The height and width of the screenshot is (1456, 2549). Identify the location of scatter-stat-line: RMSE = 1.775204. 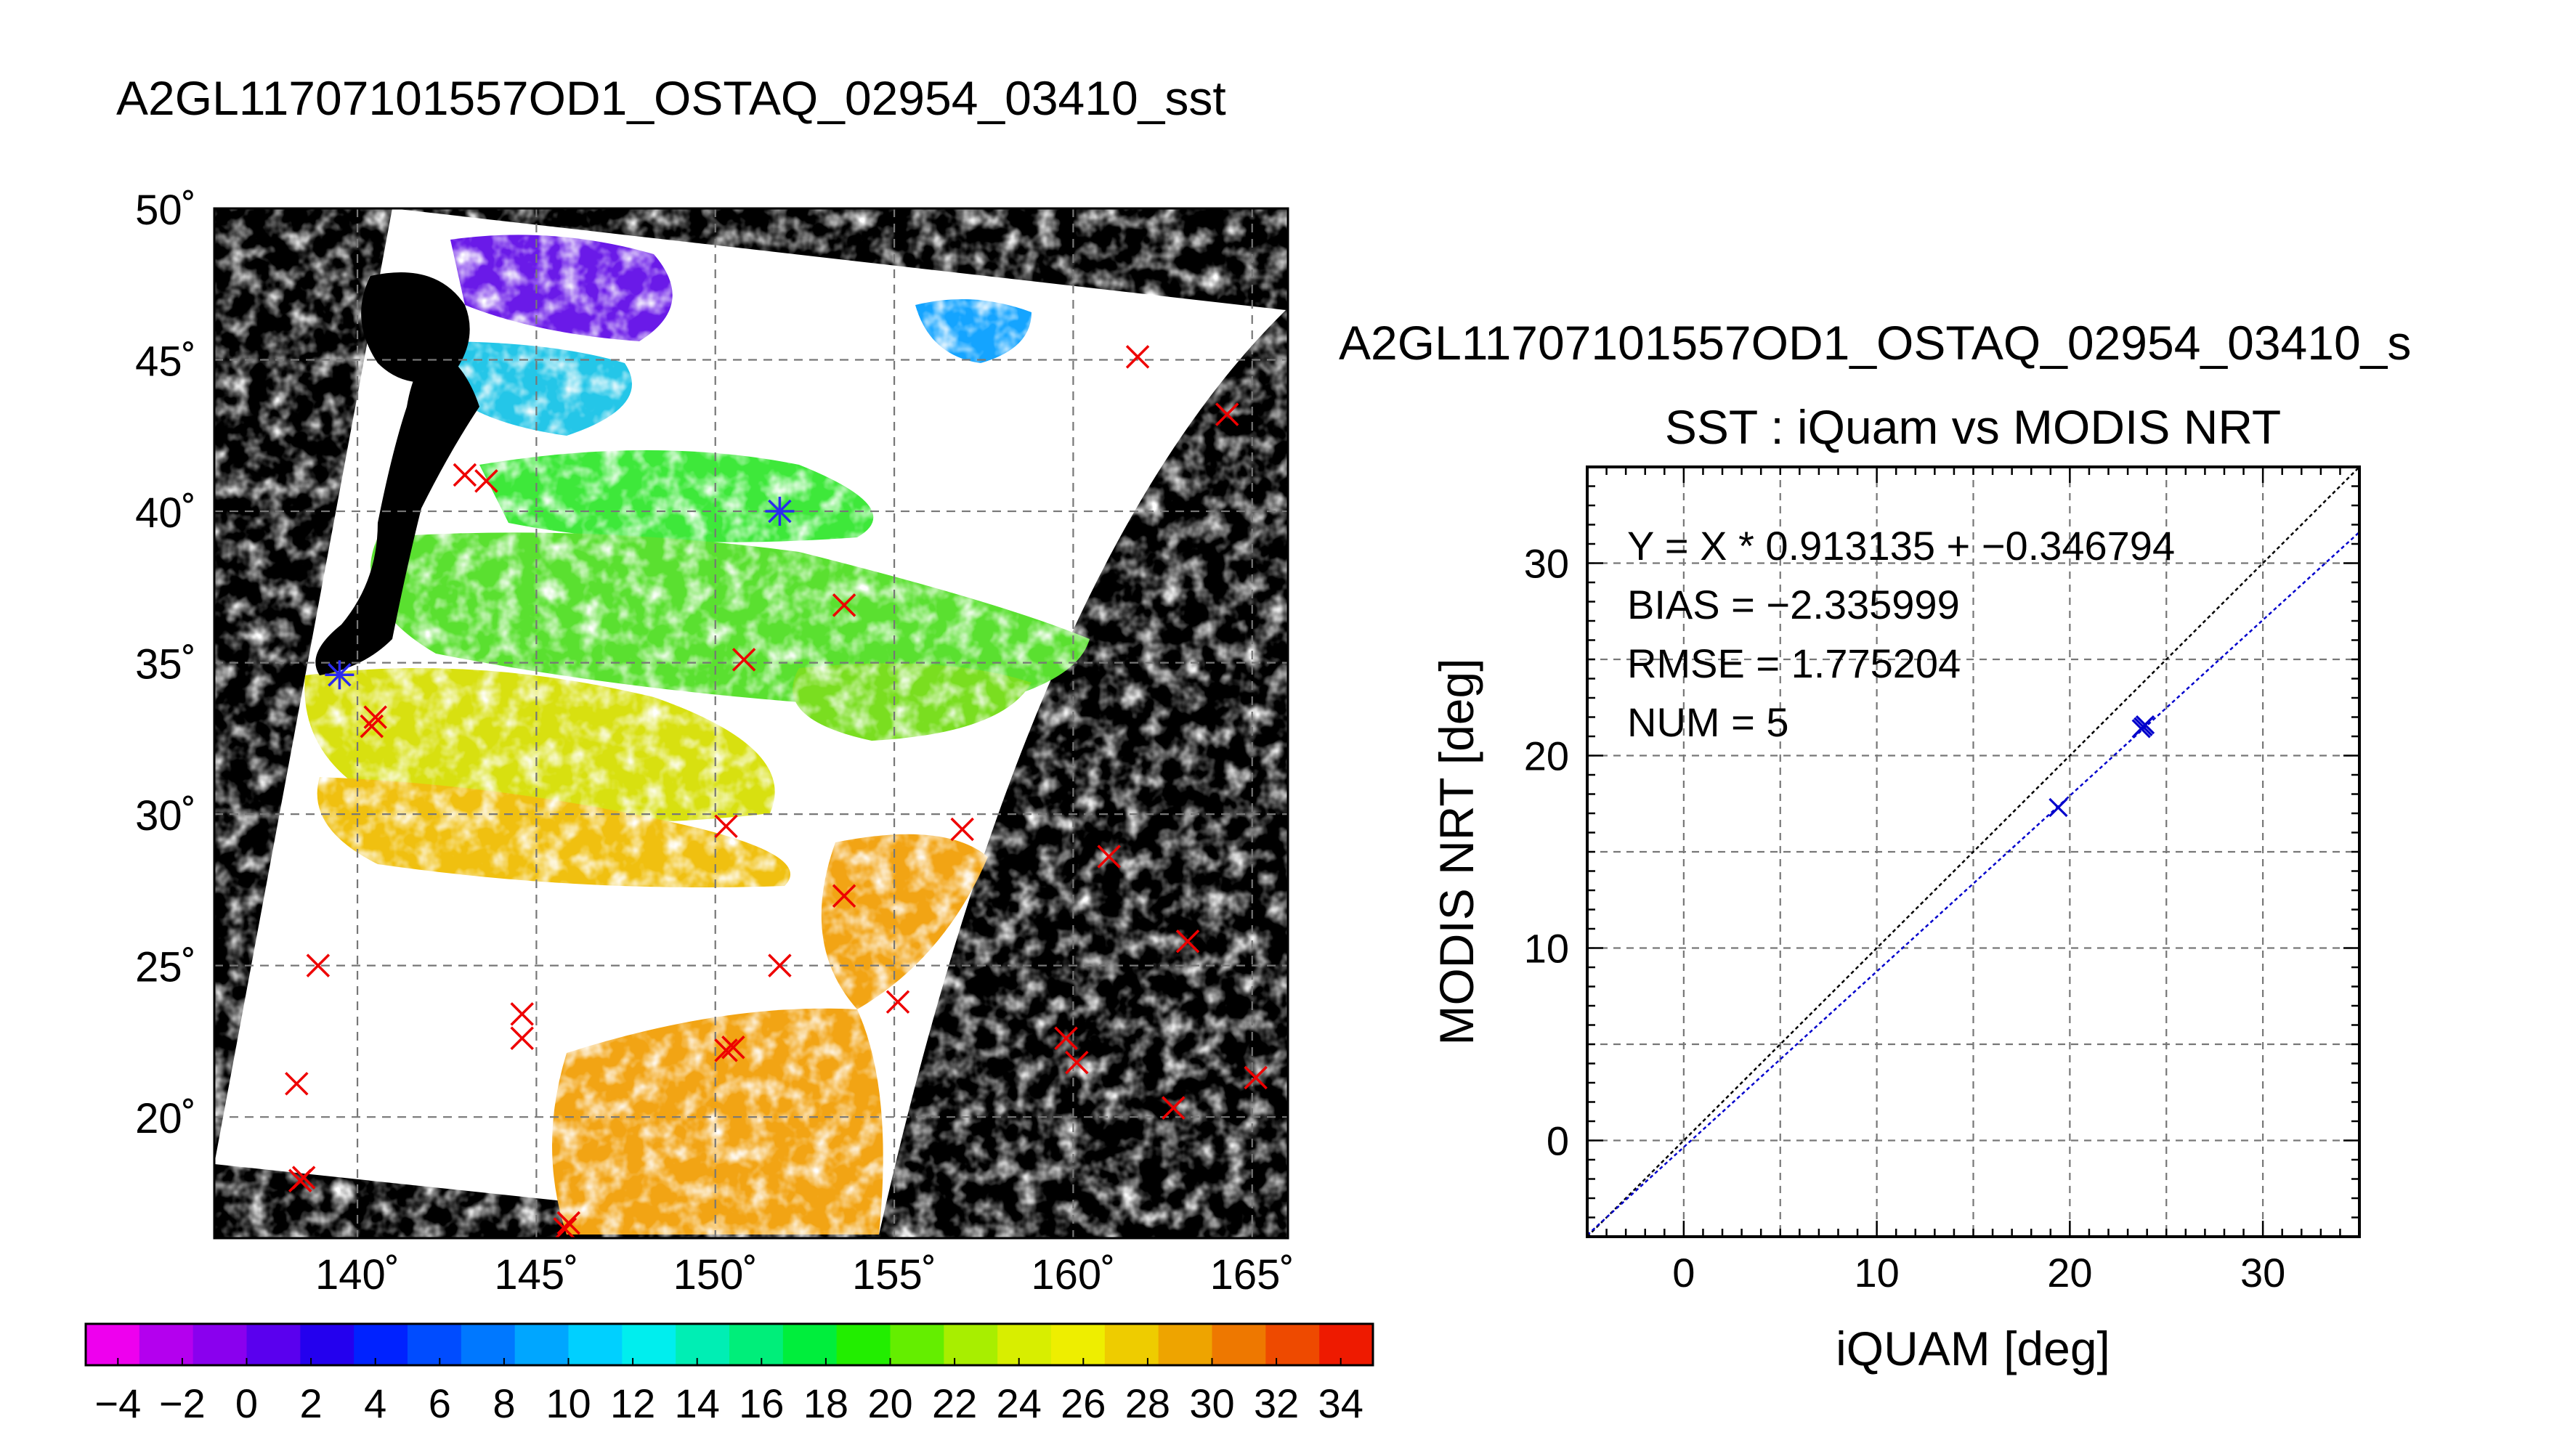
(1794, 663).